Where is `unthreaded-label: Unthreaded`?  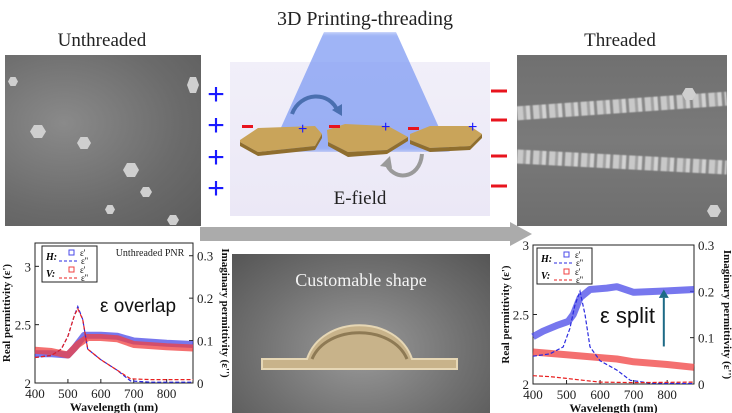
unthreaded-label: Unthreaded is located at coordinates (102, 40).